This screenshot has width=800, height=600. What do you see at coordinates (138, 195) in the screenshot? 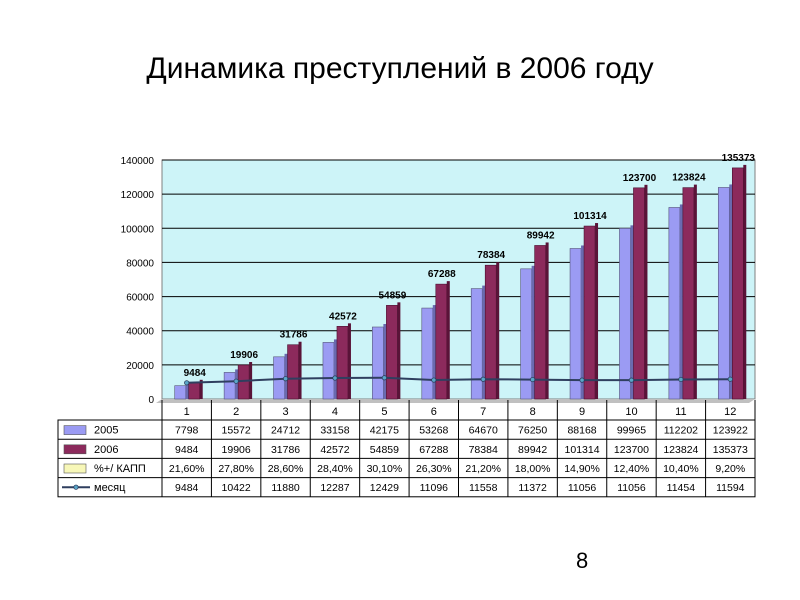
I see `y-tick-label: 120000` at bounding box center [138, 195].